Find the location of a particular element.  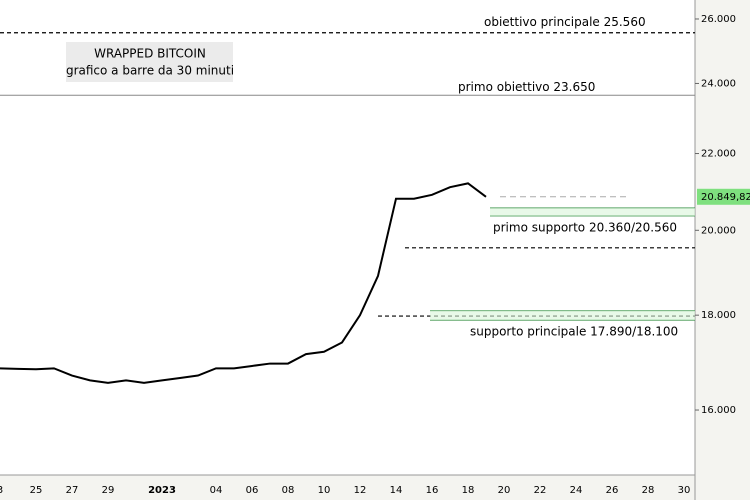

y-tick-label: 16.000 is located at coordinates (718, 410).